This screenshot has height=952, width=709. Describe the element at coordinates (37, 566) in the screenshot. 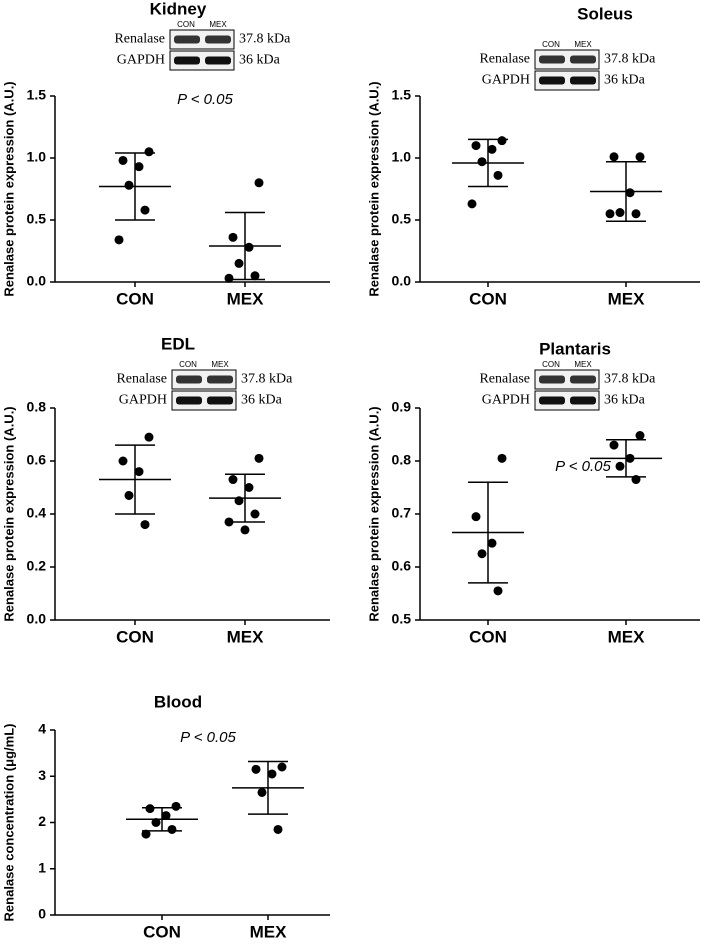

I see `y-tick-label: 0.2` at that location.